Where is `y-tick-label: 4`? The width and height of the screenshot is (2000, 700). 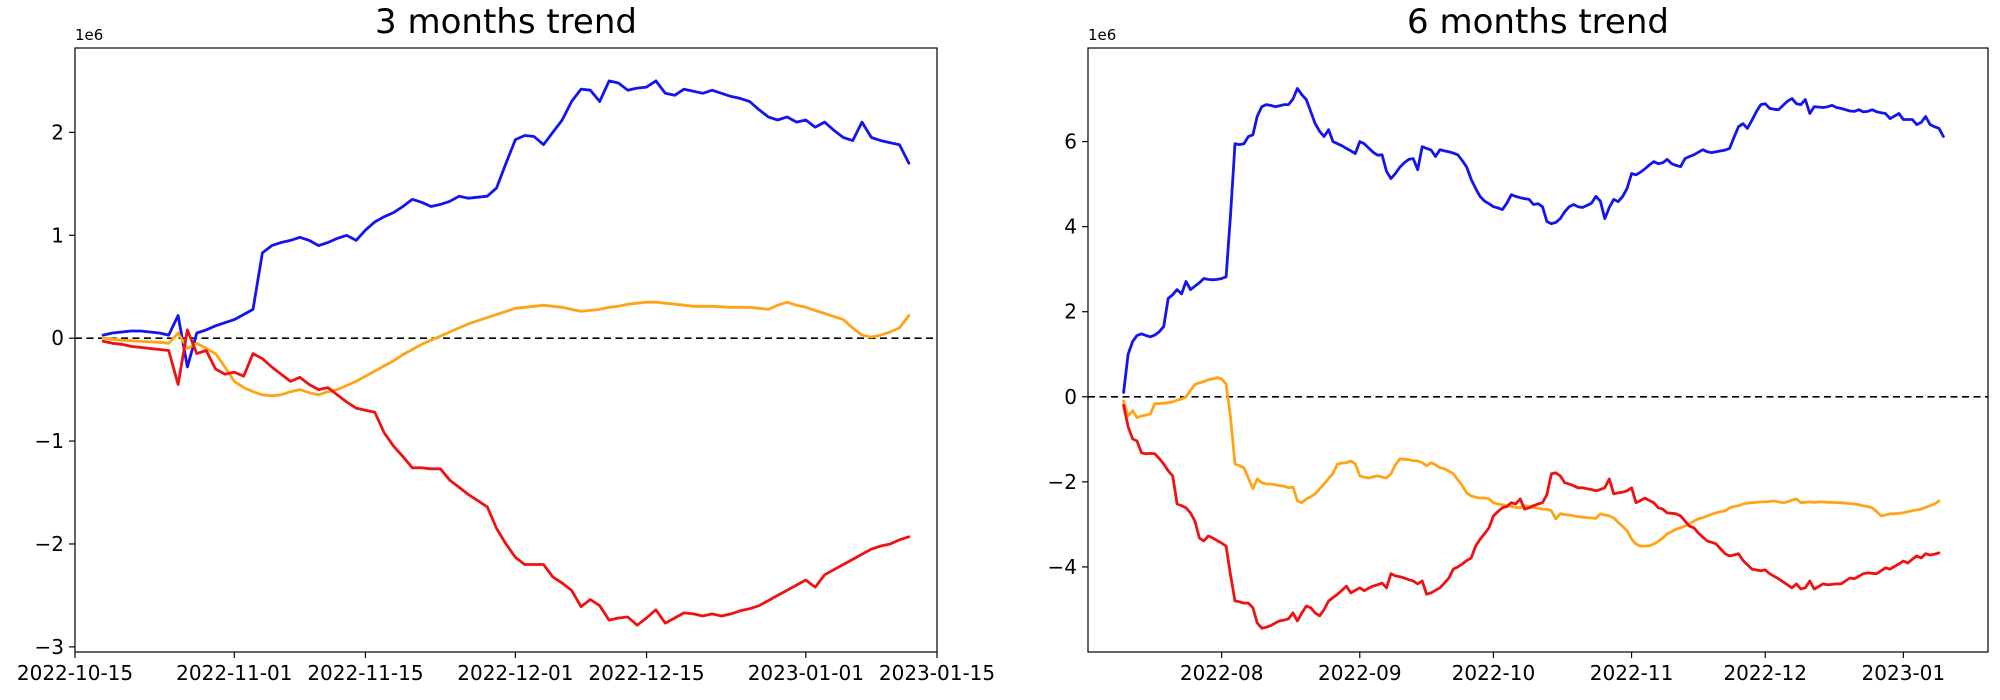 y-tick-label: 4 is located at coordinates (1070, 227).